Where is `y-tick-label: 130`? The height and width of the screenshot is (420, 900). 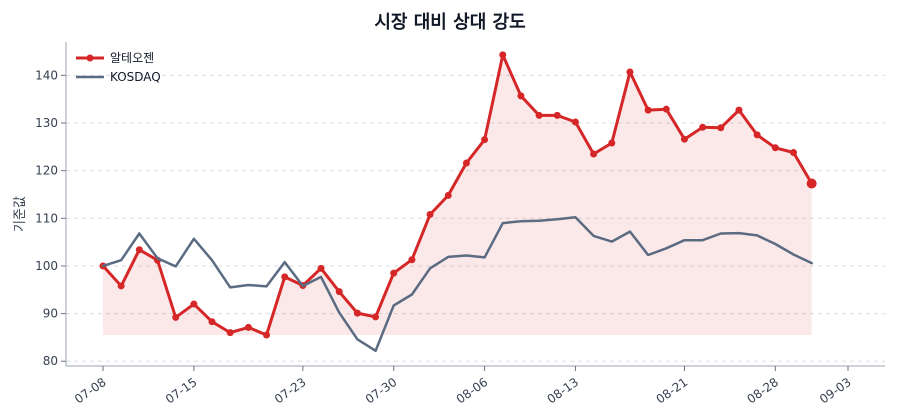 y-tick-label: 130 is located at coordinates (46, 123).